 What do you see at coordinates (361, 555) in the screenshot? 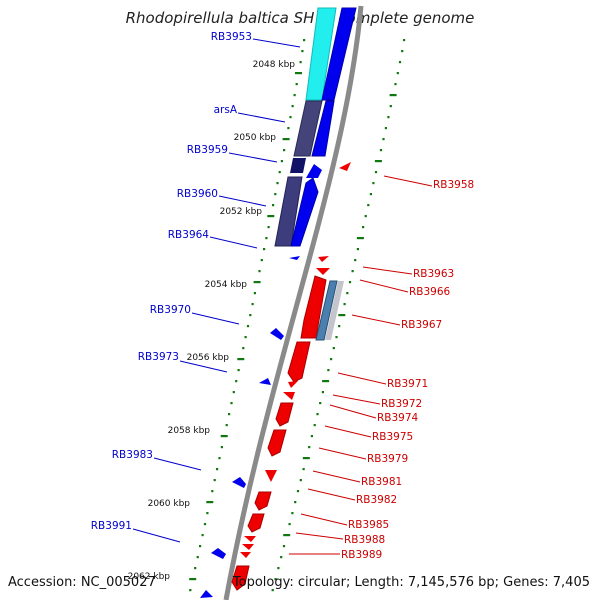
I see `label-RB3989: RB3989` at bounding box center [361, 555].